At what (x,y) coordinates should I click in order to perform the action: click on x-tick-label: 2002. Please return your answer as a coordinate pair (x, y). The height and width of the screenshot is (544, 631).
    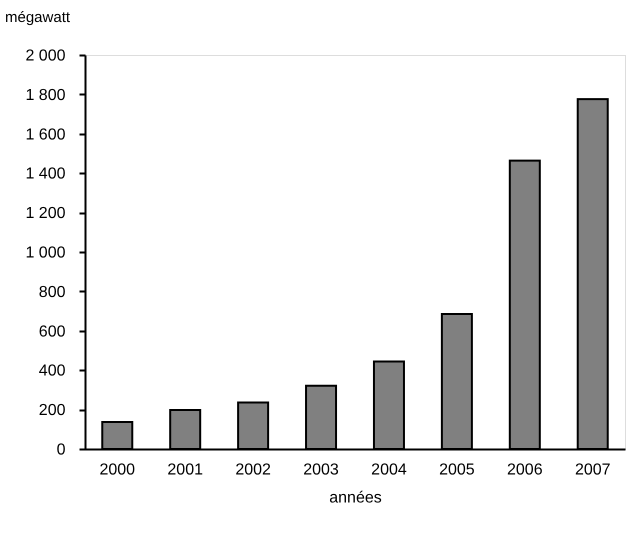
    Looking at the image, I should click on (253, 470).